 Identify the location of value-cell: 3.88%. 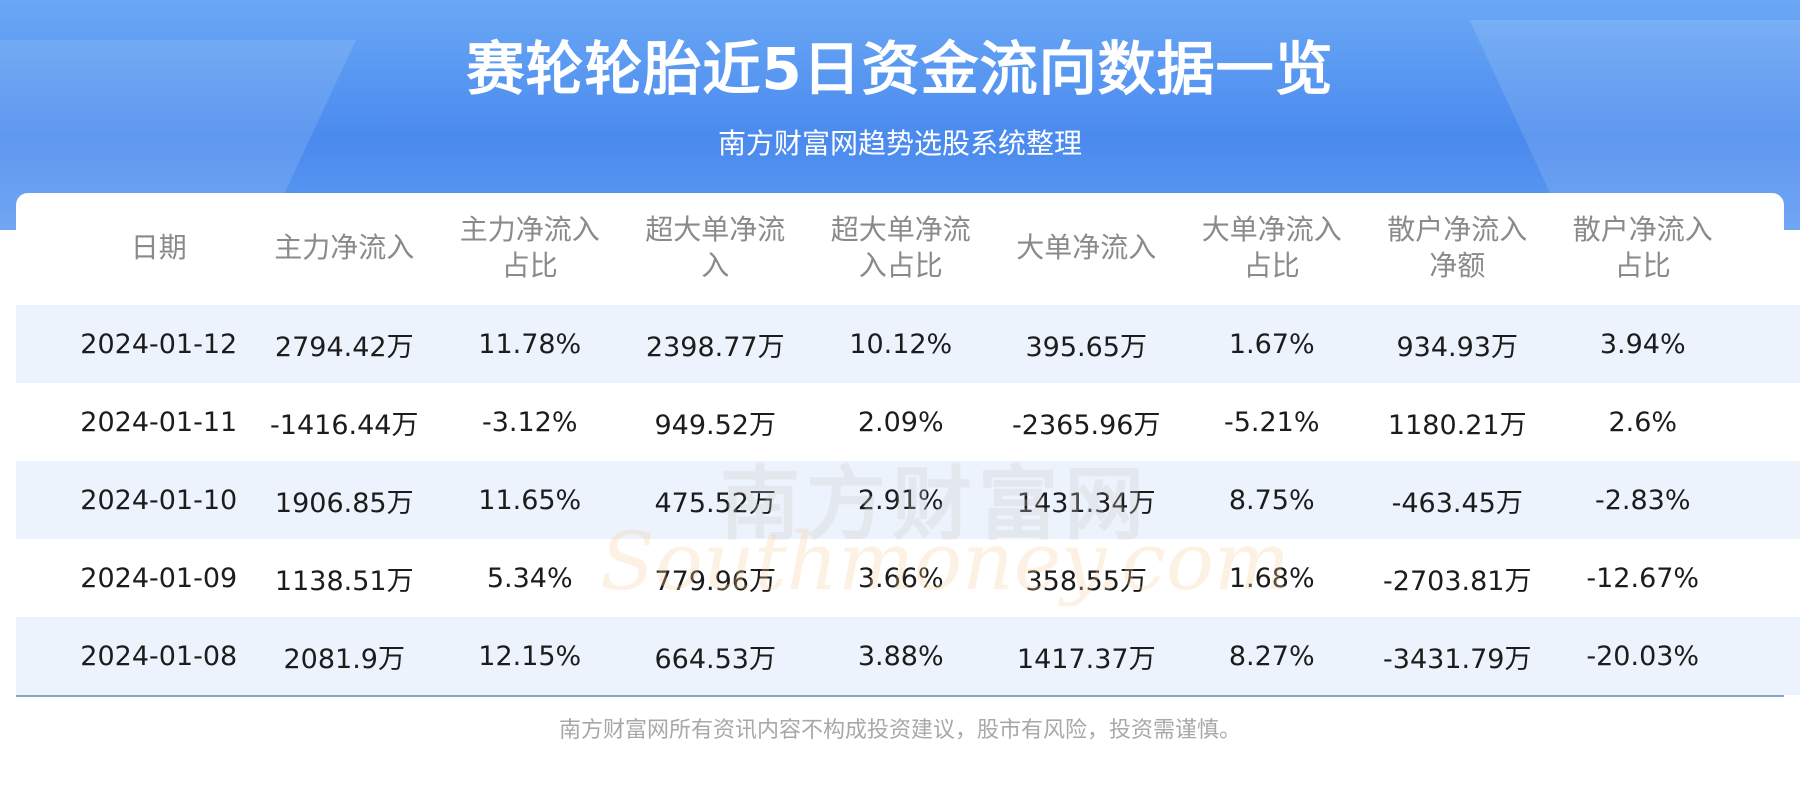
(900, 656).